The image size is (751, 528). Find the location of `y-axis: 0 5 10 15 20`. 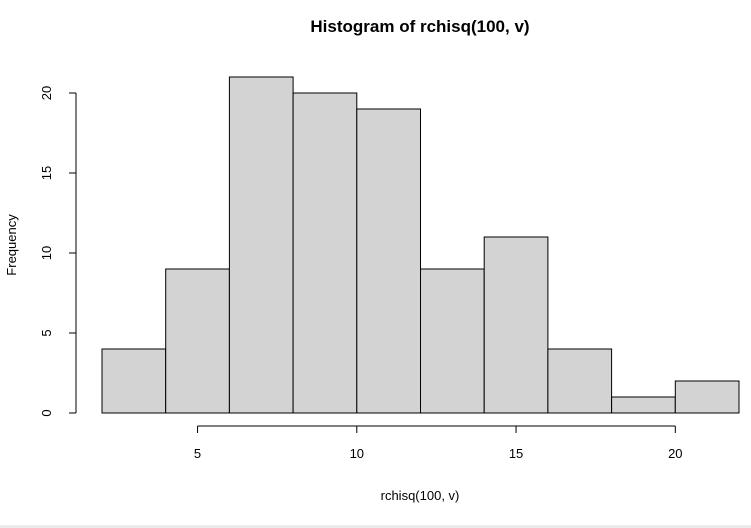

y-axis: 0 5 10 15 20 is located at coordinates (58, 251).